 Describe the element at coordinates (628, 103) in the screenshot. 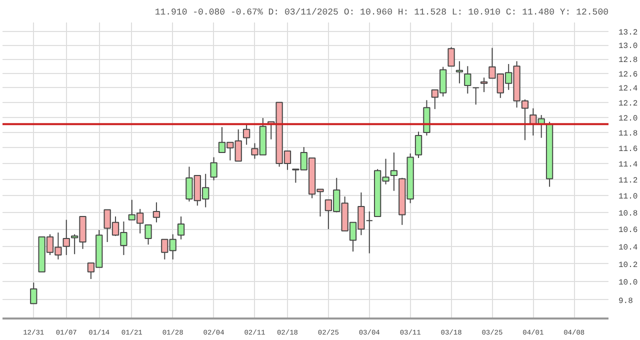

I see `y-tick-label: 12.2` at that location.